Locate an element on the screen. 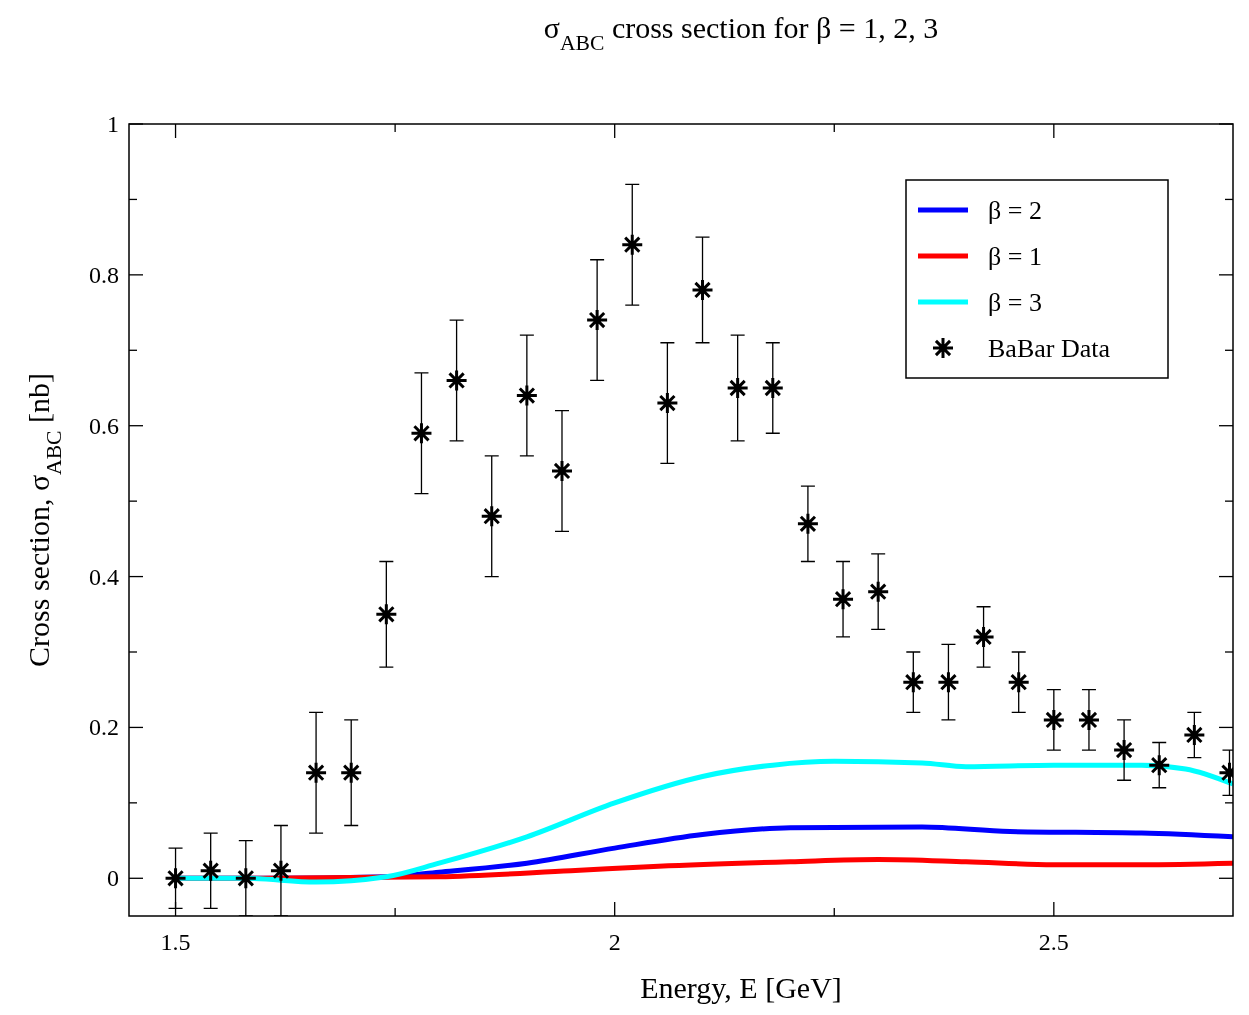 This screenshot has height=1015, width=1249. y-tick-label: 0 is located at coordinates (113, 878).